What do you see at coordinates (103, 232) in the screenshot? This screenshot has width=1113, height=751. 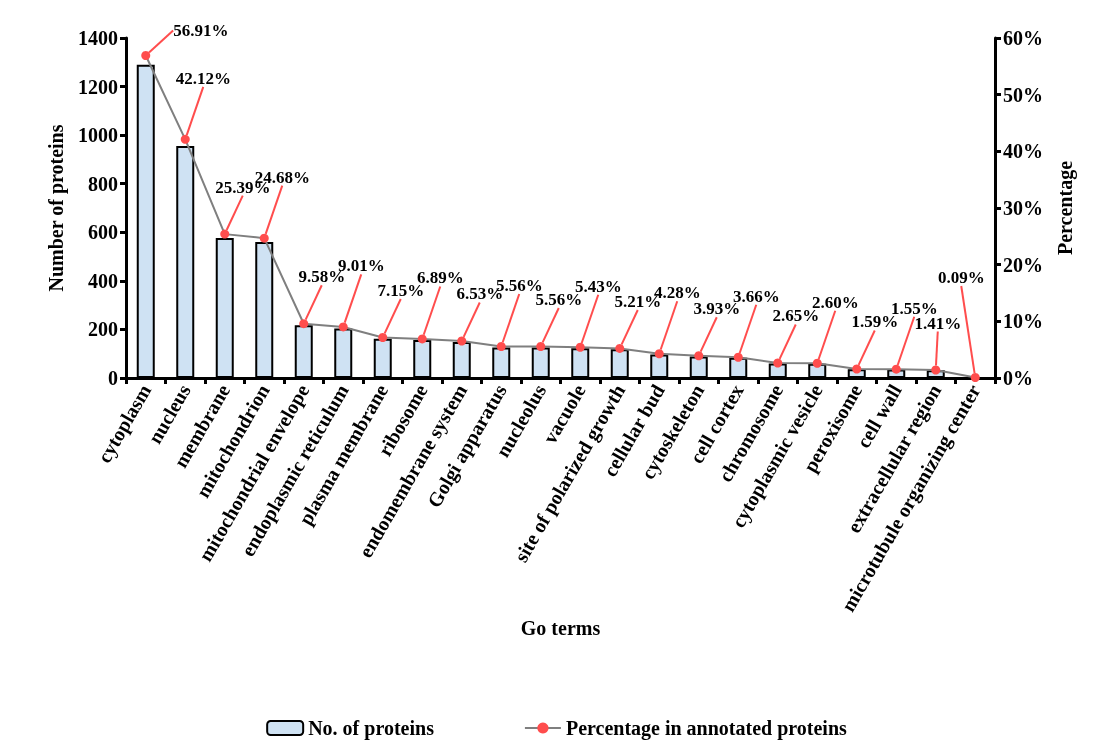 I see `y-tick-label: 600` at bounding box center [103, 232].